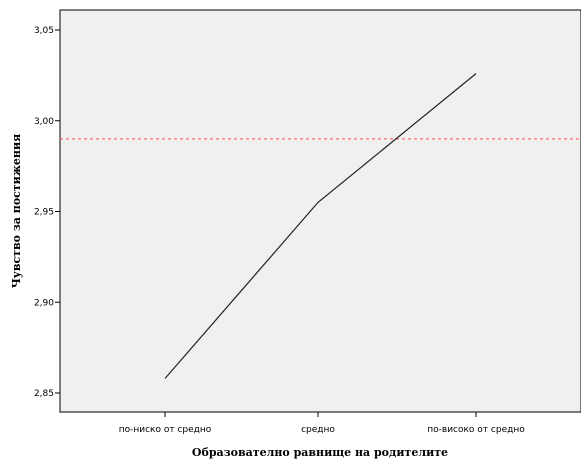  Describe the element at coordinates (476, 430) in the screenshot. I see `x-tick-label: по-високо от средно` at that location.